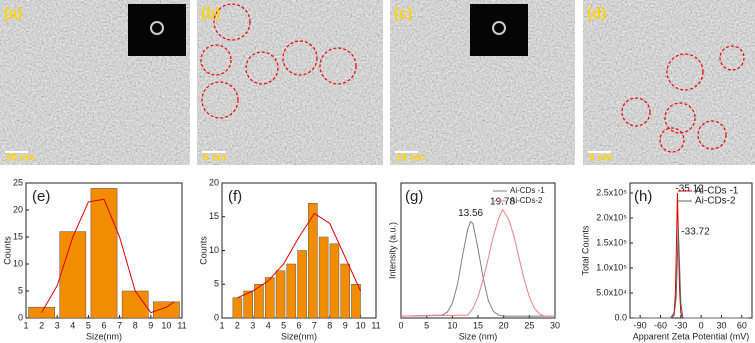 This screenshot has width=755, height=343. What do you see at coordinates (611, 292) in the screenshot?
I see `y-tick-label: 5.0x10⁴` at bounding box center [611, 292].